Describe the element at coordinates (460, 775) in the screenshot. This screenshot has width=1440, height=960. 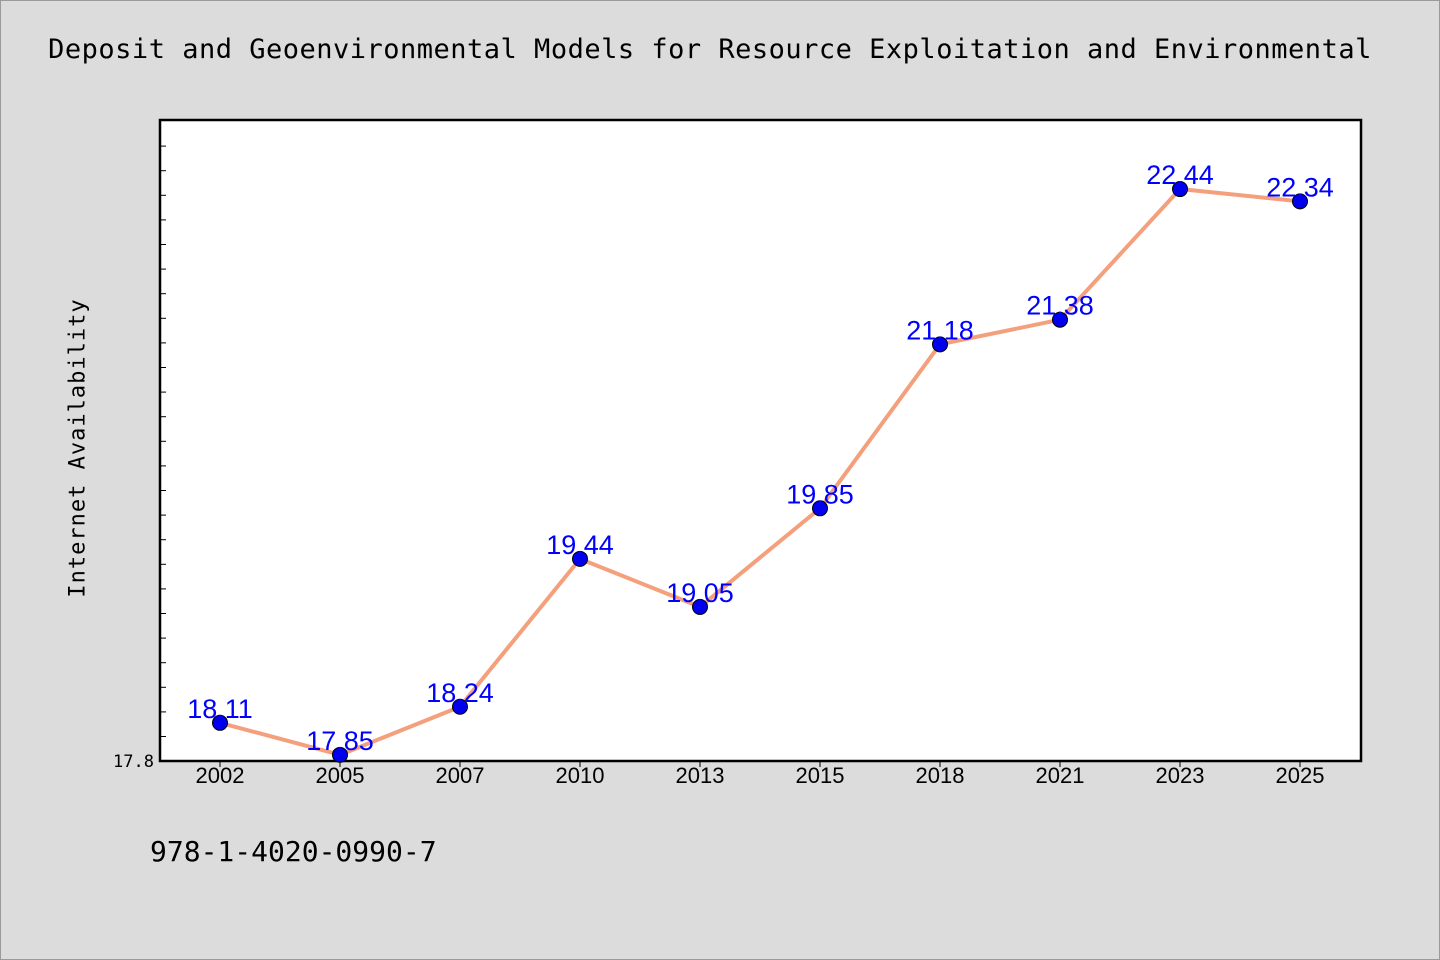
I see `x-tick-label: 2007` at that location.